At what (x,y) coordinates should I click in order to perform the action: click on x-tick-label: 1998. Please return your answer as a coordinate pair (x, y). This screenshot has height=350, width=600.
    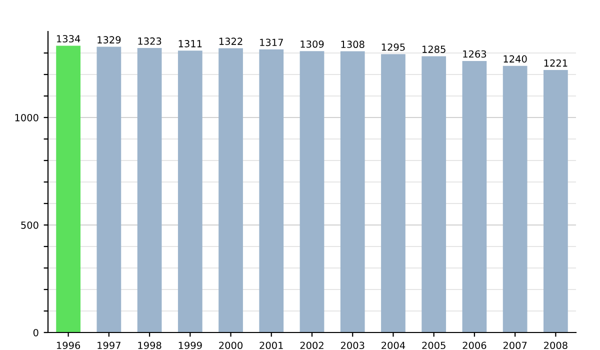
    Looking at the image, I should click on (150, 346).